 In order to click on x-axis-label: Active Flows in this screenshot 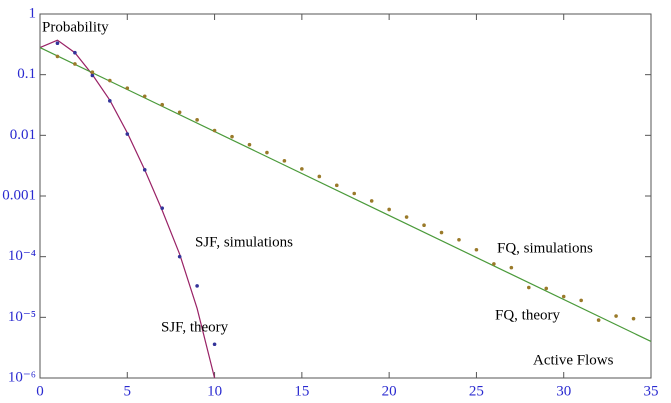, I will do `click(573, 360)`.